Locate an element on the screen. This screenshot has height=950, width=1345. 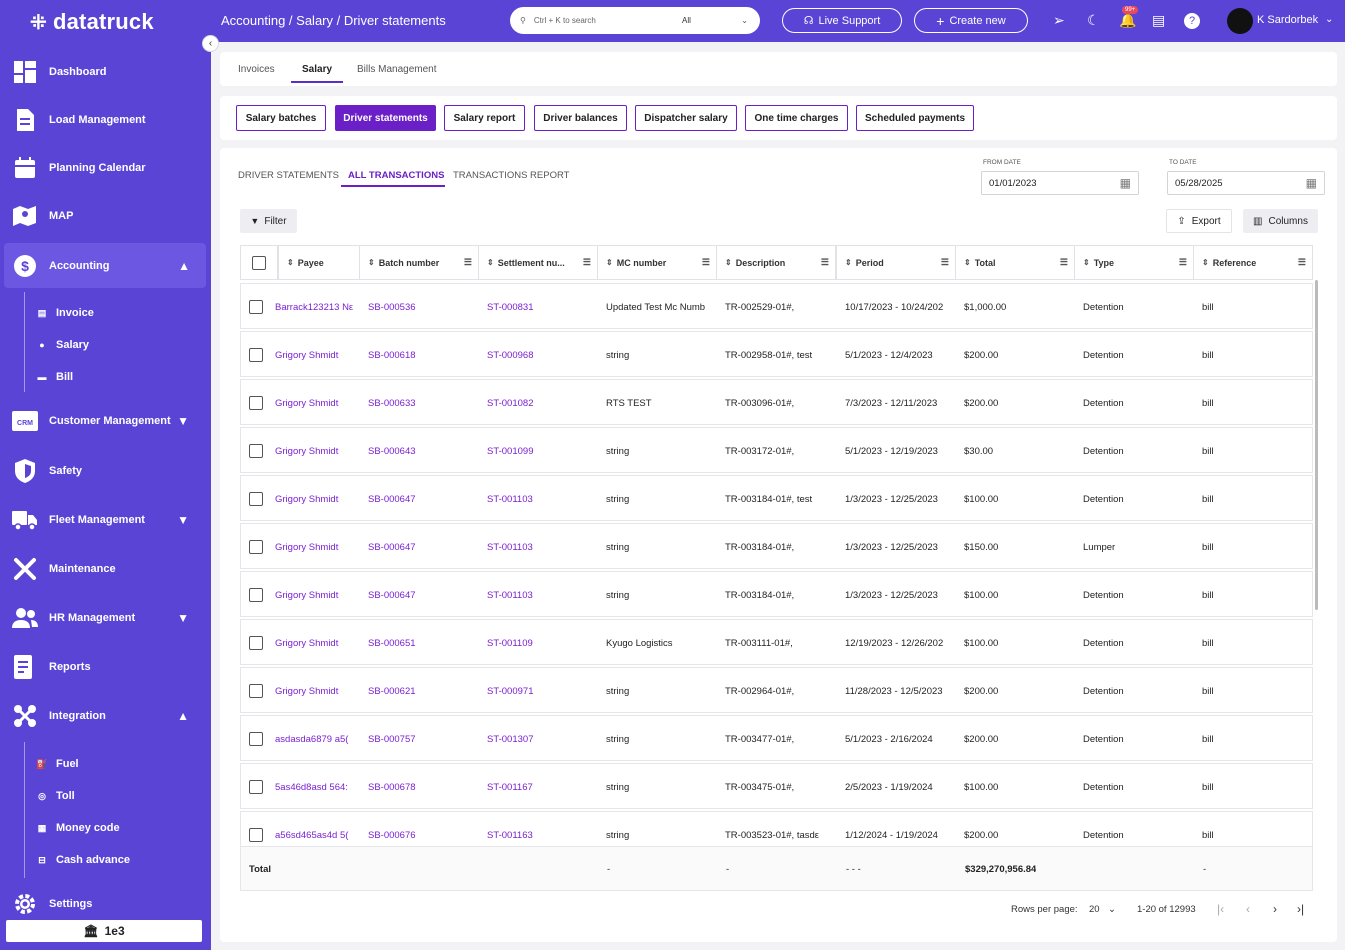
cell-batch-number: SB-000651 is located at coordinates (392, 643).